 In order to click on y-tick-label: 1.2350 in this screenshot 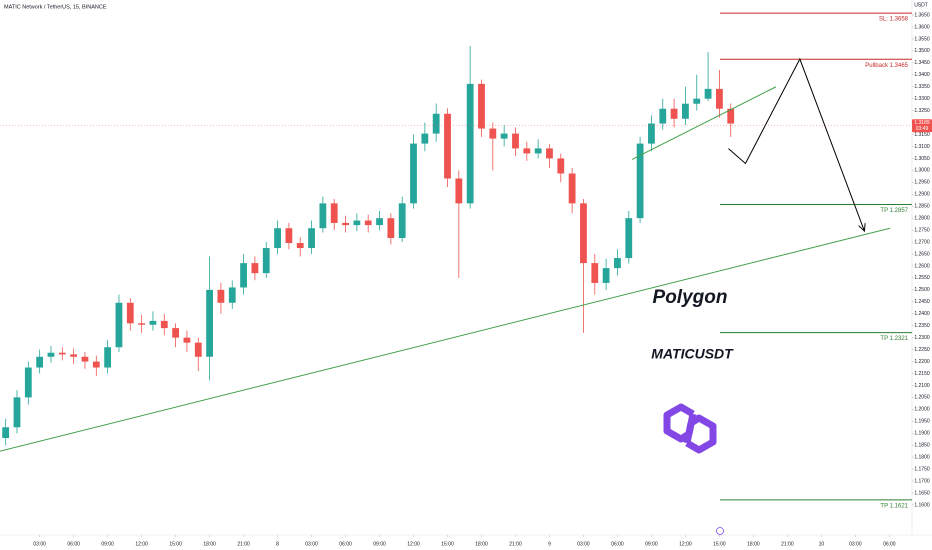, I will do `click(922, 326)`.